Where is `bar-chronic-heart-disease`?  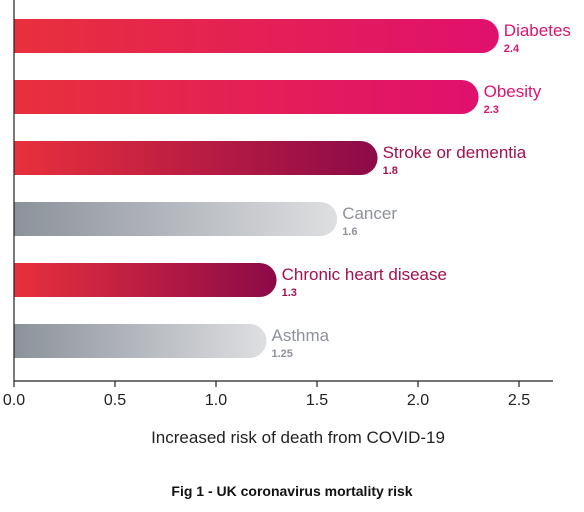 bar-chronic-heart-disease is located at coordinates (145, 280).